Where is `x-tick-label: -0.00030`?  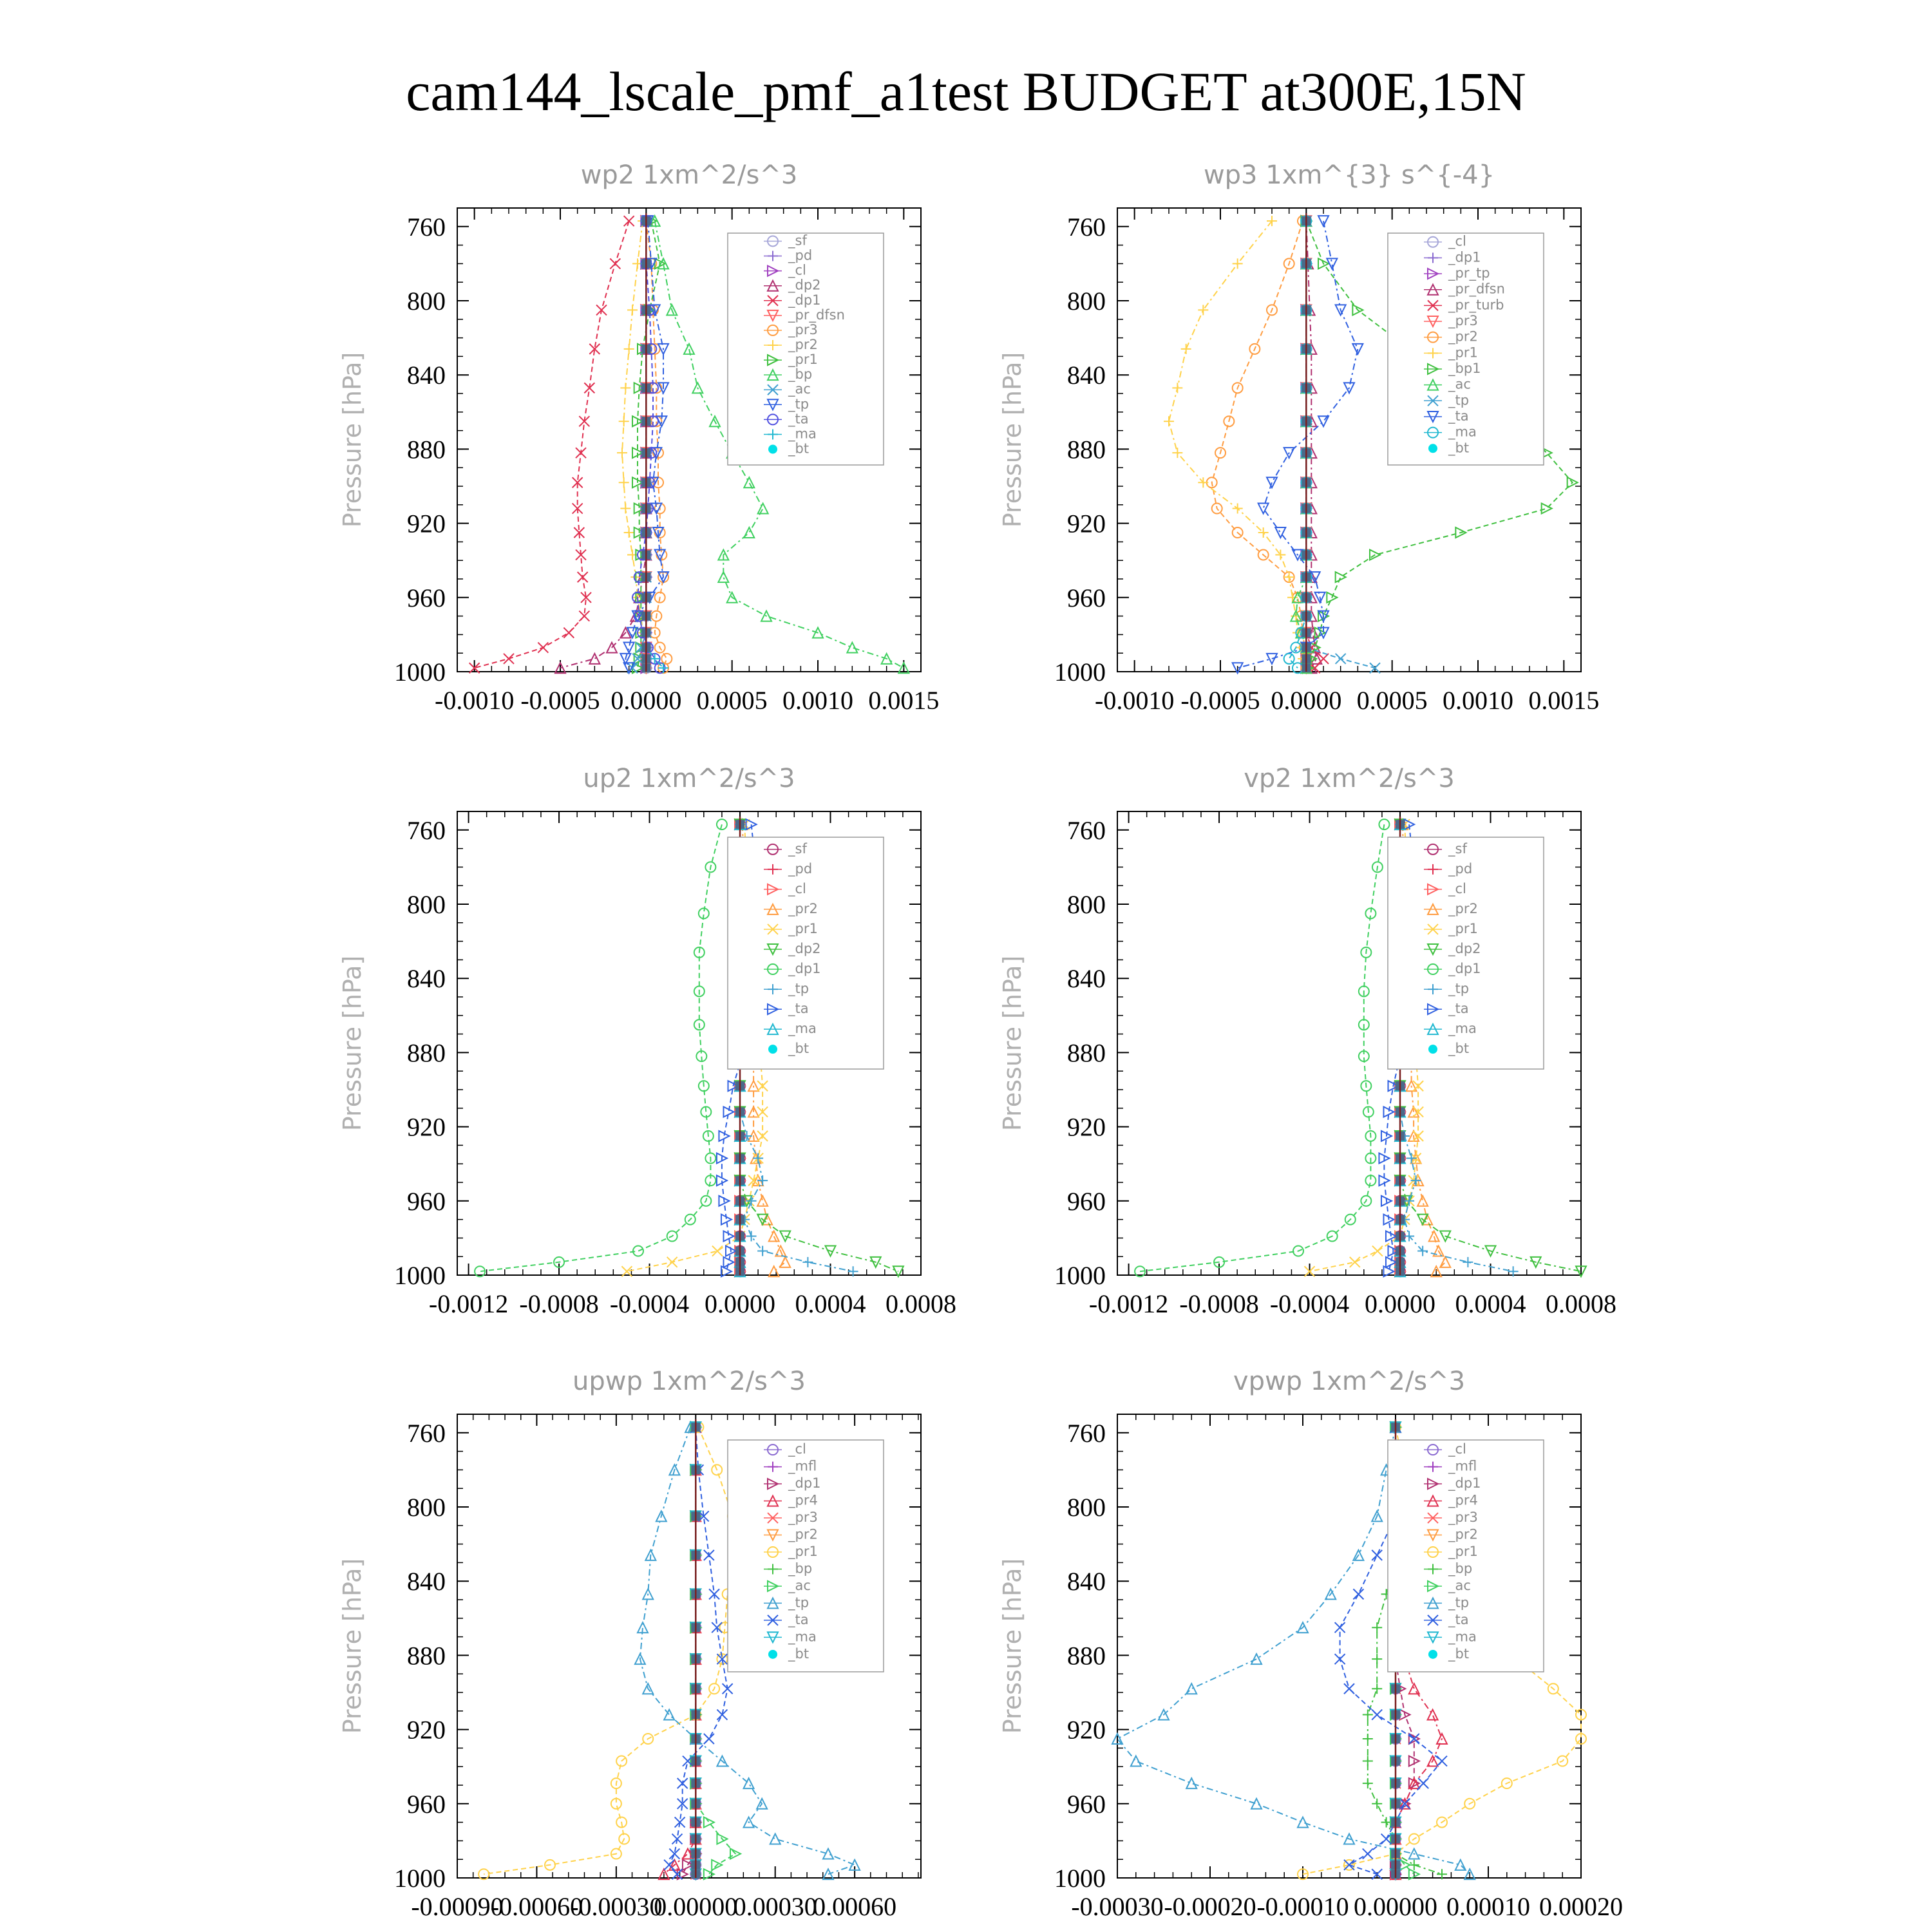
x-tick-label: -0.00030 is located at coordinates (1117, 1907).